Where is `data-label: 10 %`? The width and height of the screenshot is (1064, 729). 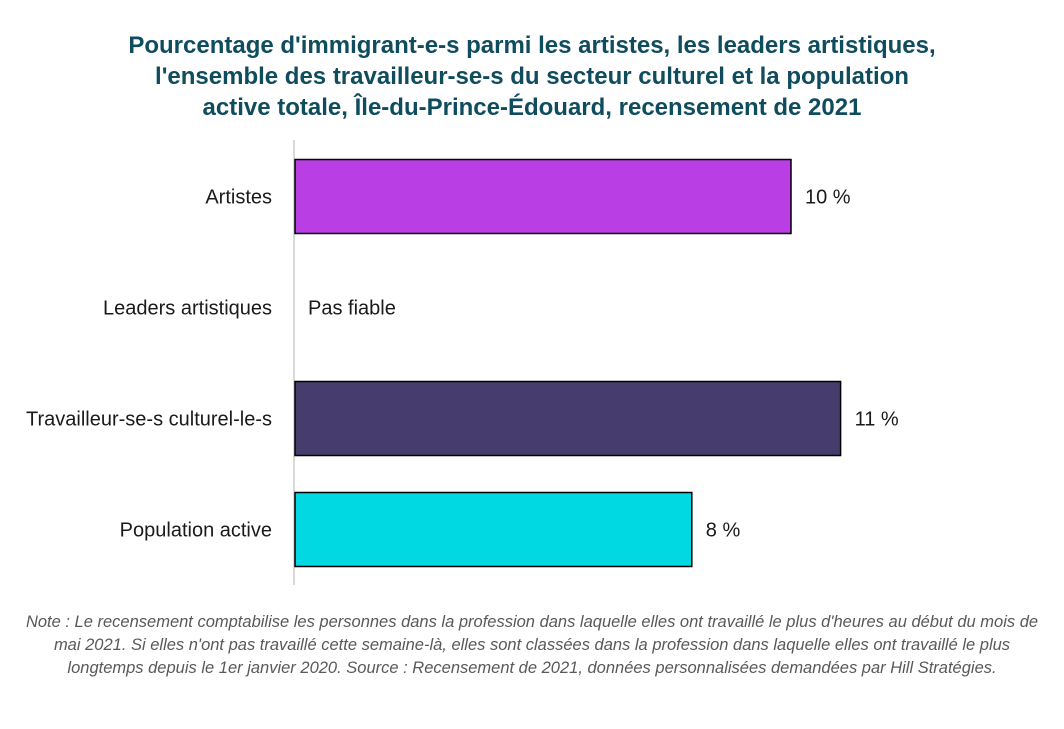 data-label: 10 % is located at coordinates (828, 198).